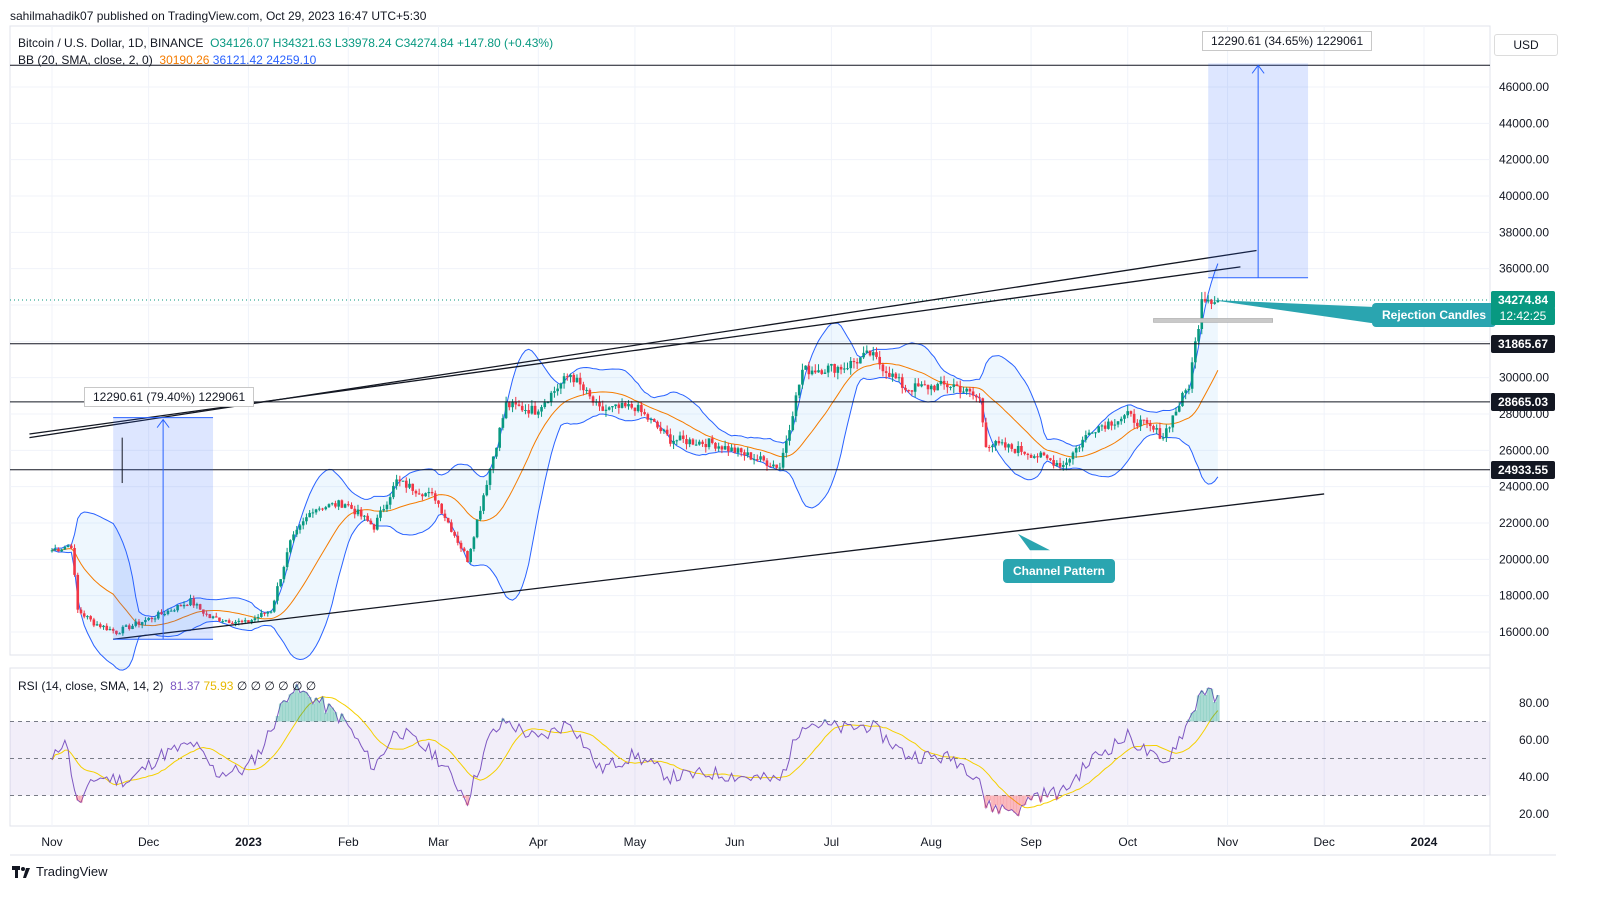  I want to click on y-tick-label: 38000.00, so click(1524, 232).